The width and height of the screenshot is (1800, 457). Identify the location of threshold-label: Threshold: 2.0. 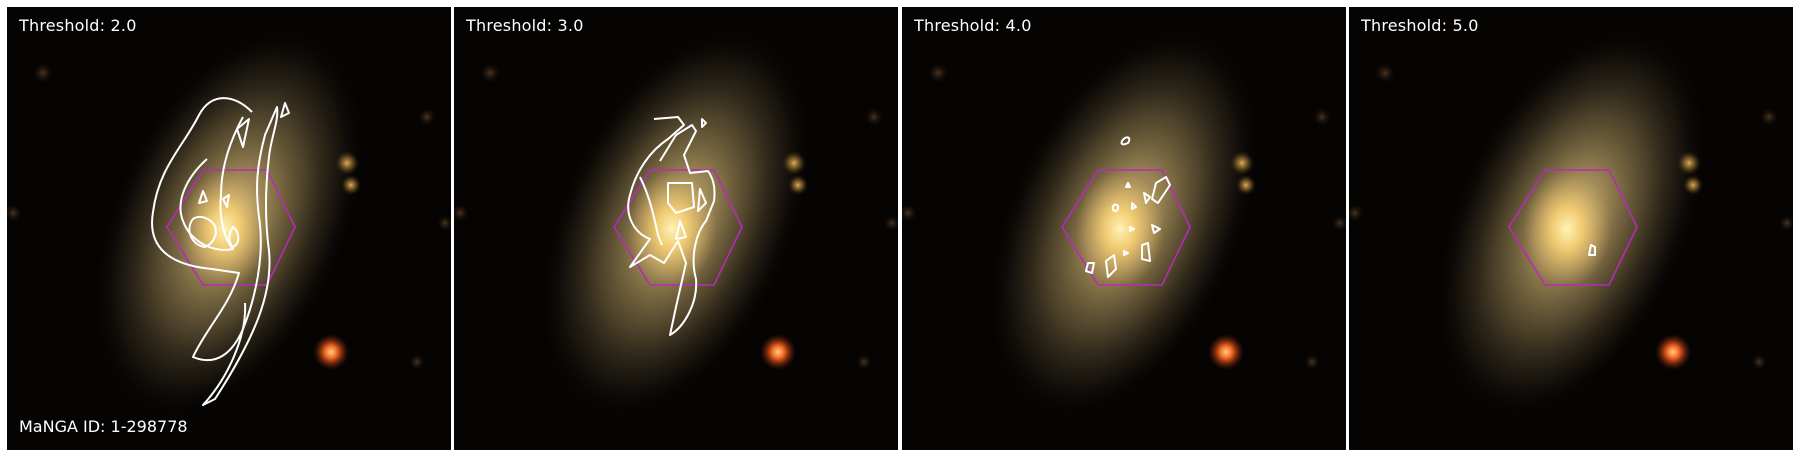
(78, 25).